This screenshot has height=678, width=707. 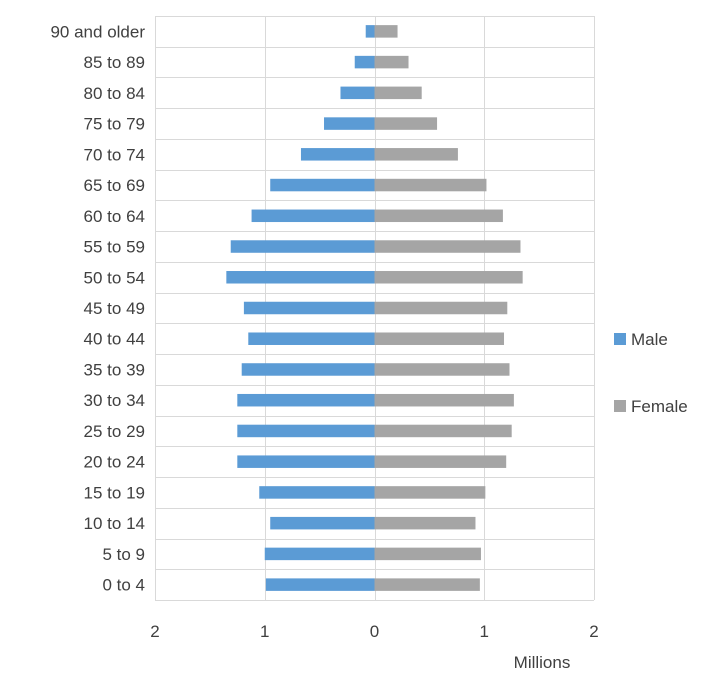 I want to click on category-label: 60 to 64, so click(x=114, y=216).